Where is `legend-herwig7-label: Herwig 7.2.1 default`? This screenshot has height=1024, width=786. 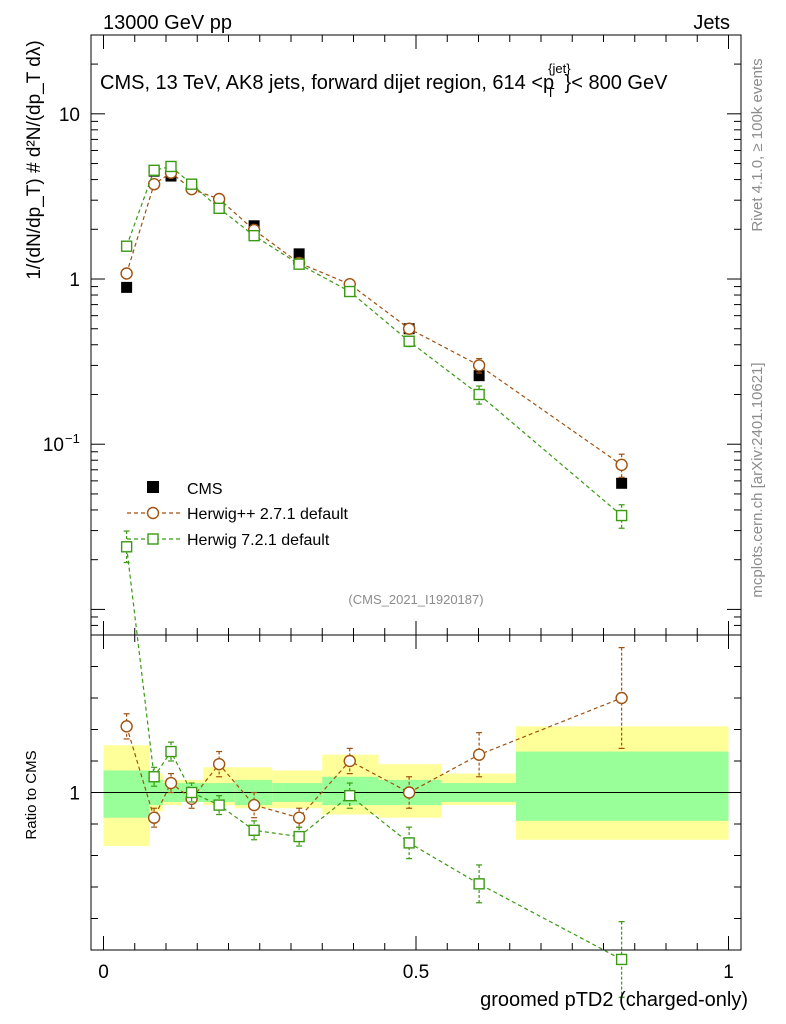 legend-herwig7-label: Herwig 7.2.1 default is located at coordinates (258, 540).